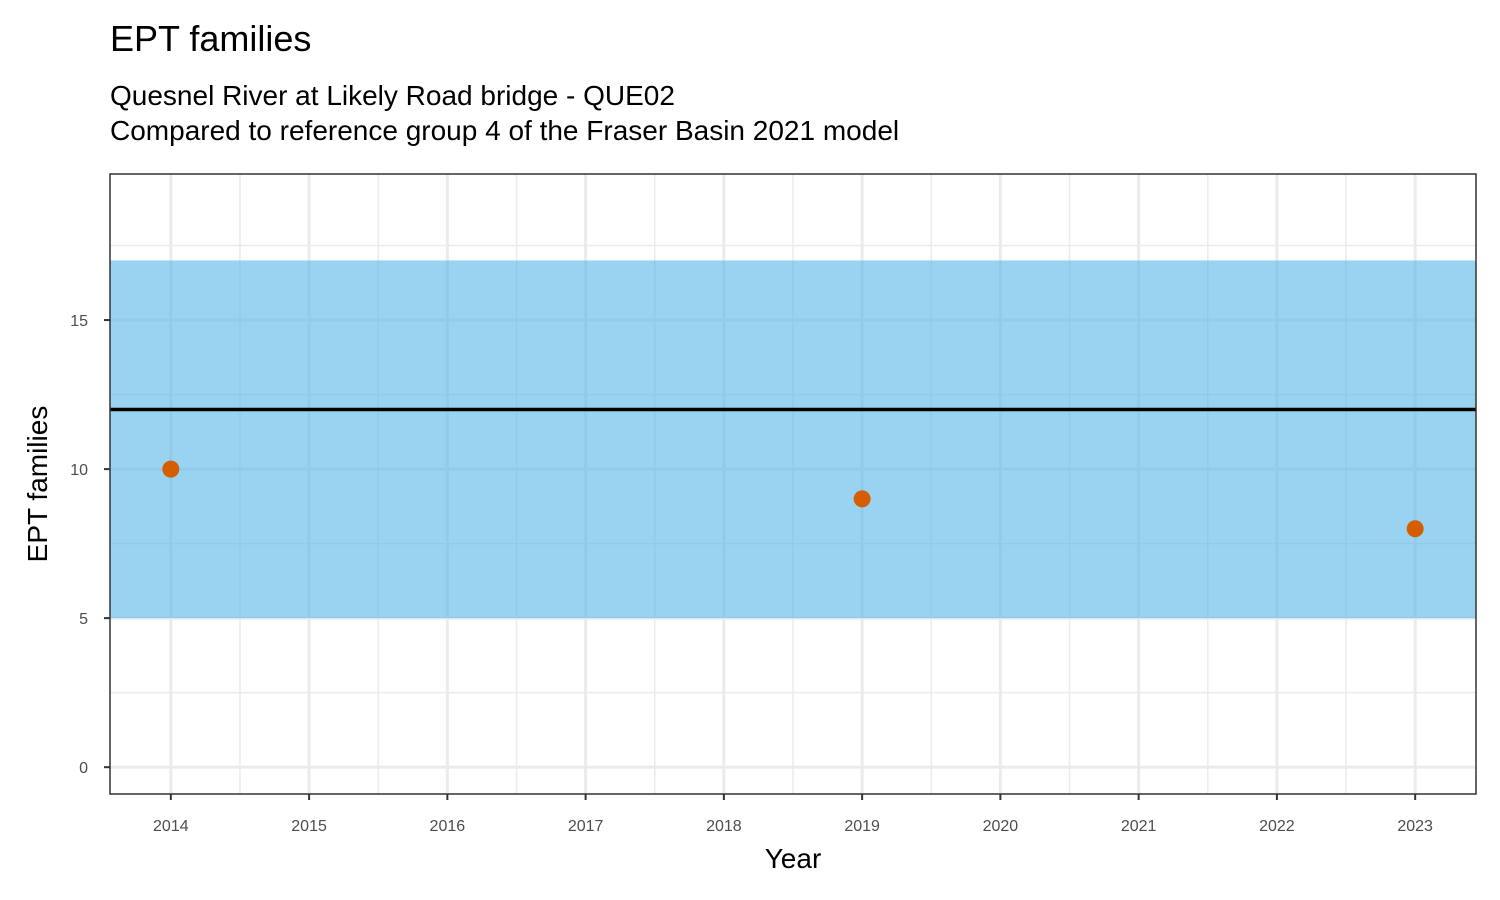 This screenshot has height=900, width=1500. I want to click on points-layer, so click(793, 499).